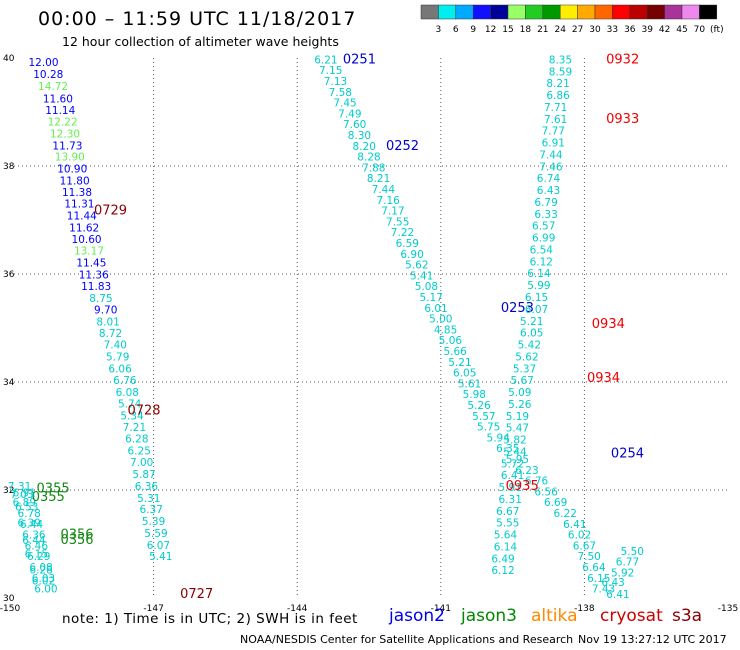 The width and height of the screenshot is (740, 650). What do you see at coordinates (548, 191) in the screenshot?
I see `swh-value: 6.43` at bounding box center [548, 191].